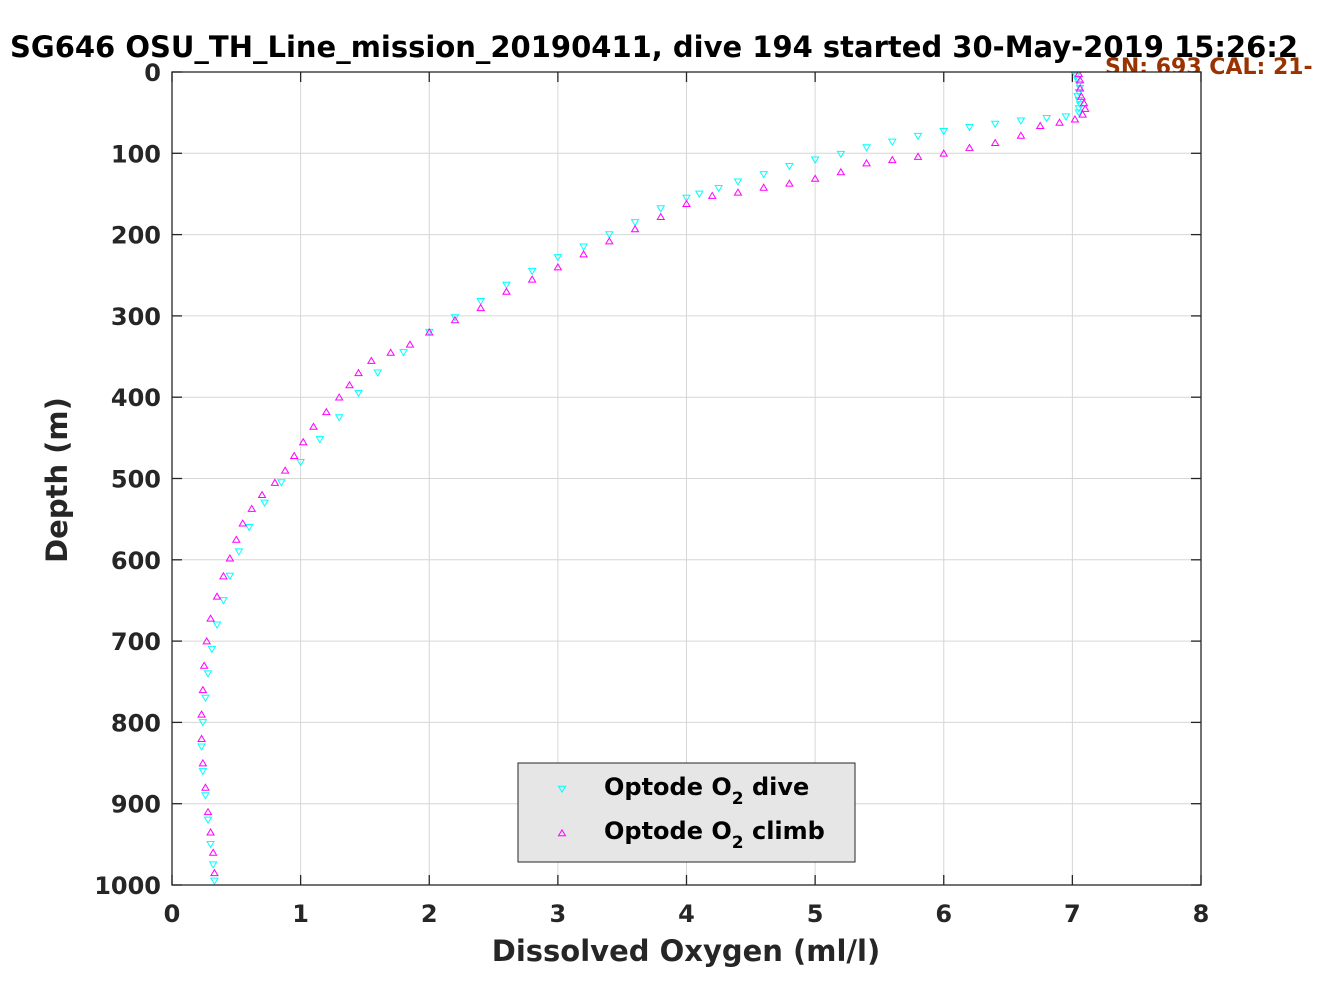  What do you see at coordinates (136, 317) in the screenshot?
I see `y-tick-label: 300` at bounding box center [136, 317].